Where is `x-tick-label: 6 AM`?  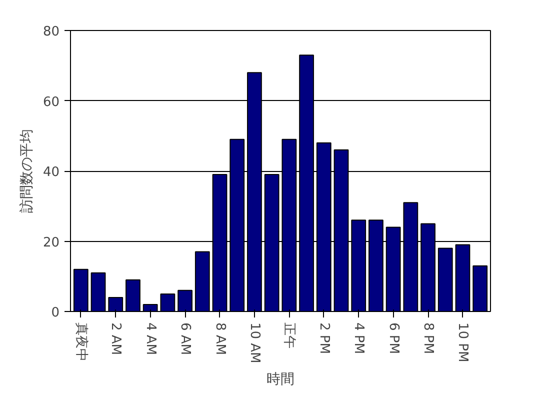
x-tick-label: 6 AM is located at coordinates (185, 339).